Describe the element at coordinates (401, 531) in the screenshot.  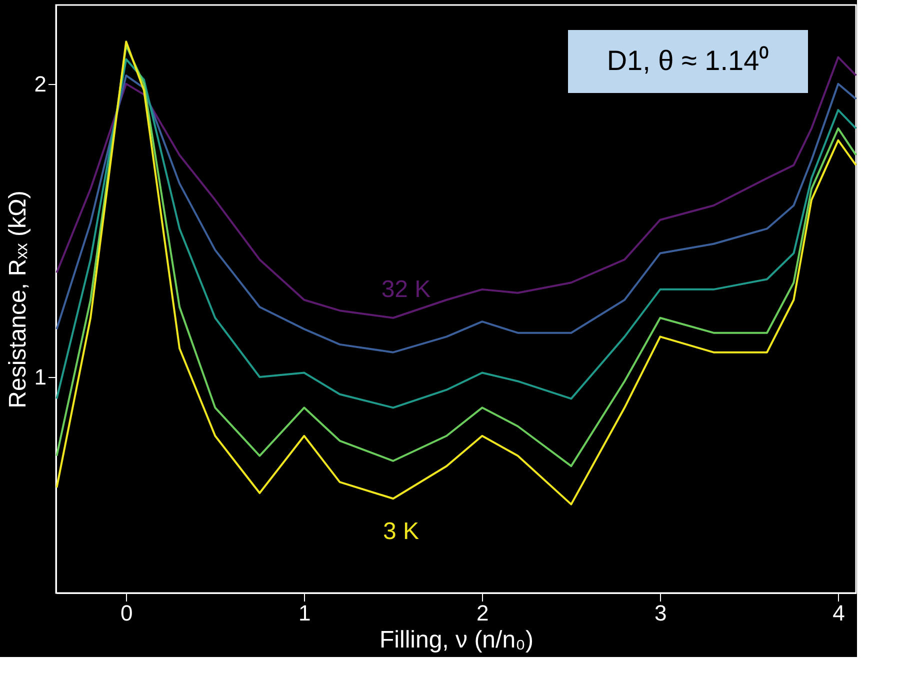
I see `annotation: 3 K` at that location.